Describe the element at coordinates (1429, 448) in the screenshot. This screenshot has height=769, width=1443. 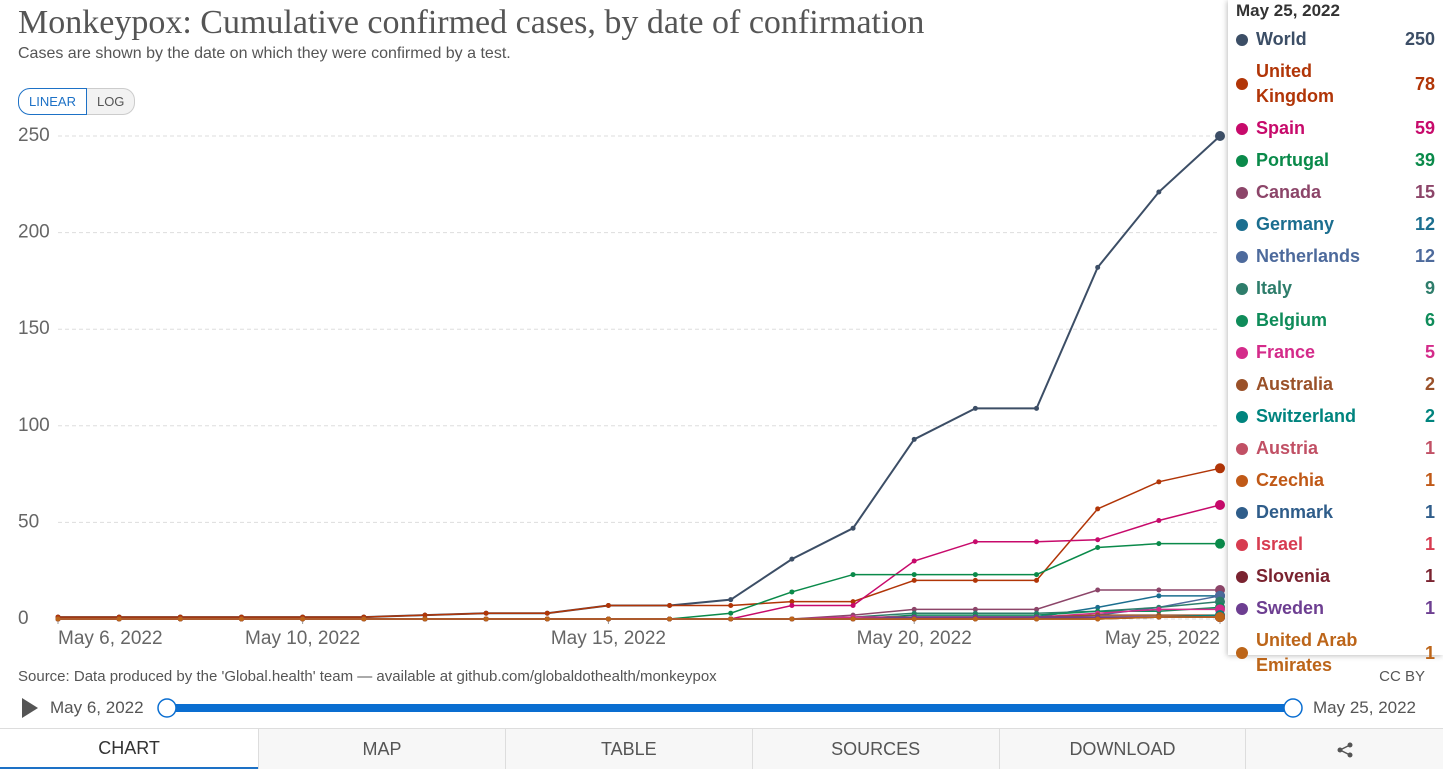
I see `legend-value: 1` at that location.